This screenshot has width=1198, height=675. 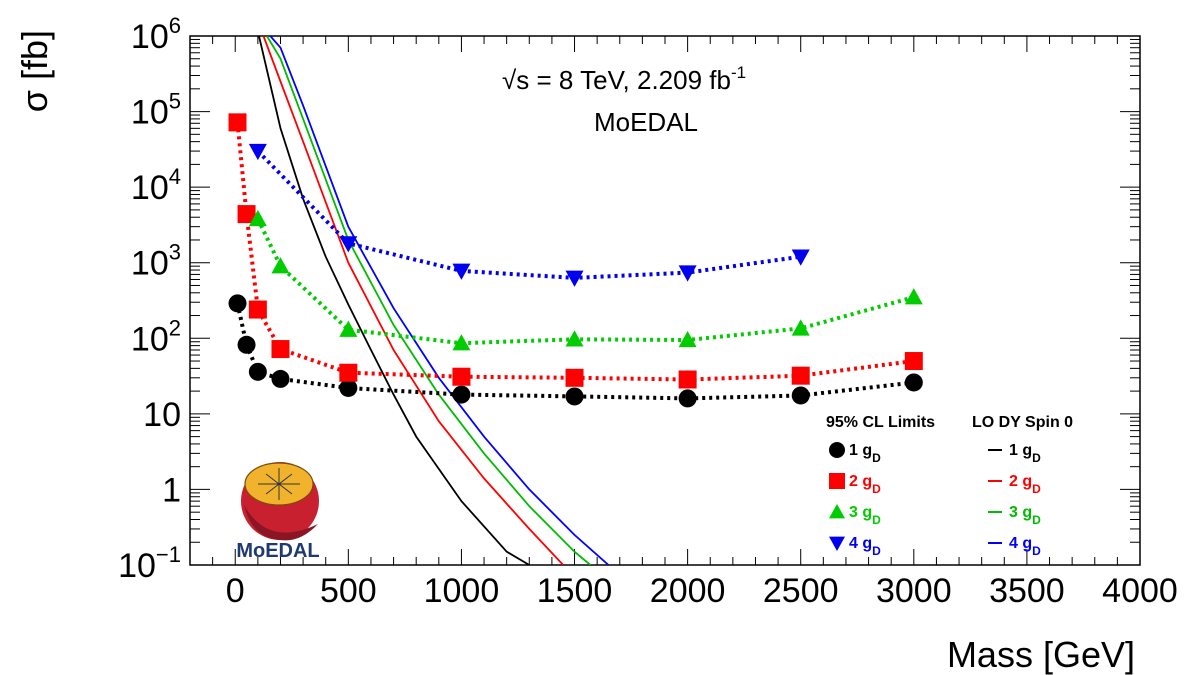 What do you see at coordinates (865, 453) in the screenshot?
I see `legend-limit-label: 1 gD` at bounding box center [865, 453].